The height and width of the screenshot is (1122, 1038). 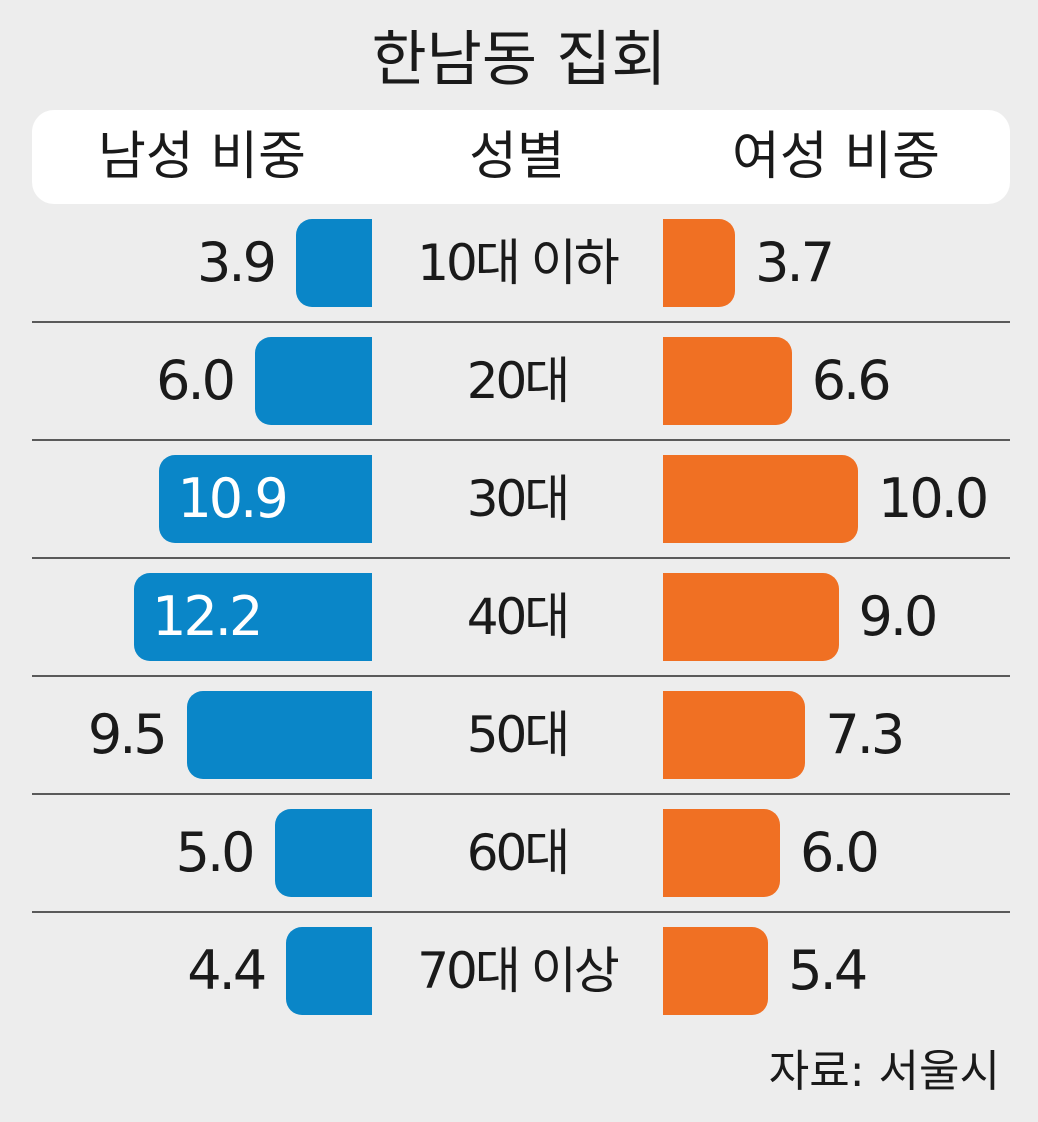 I want to click on table-row: 4.4 70대 이상 5.4, so click(x=519, y=971).